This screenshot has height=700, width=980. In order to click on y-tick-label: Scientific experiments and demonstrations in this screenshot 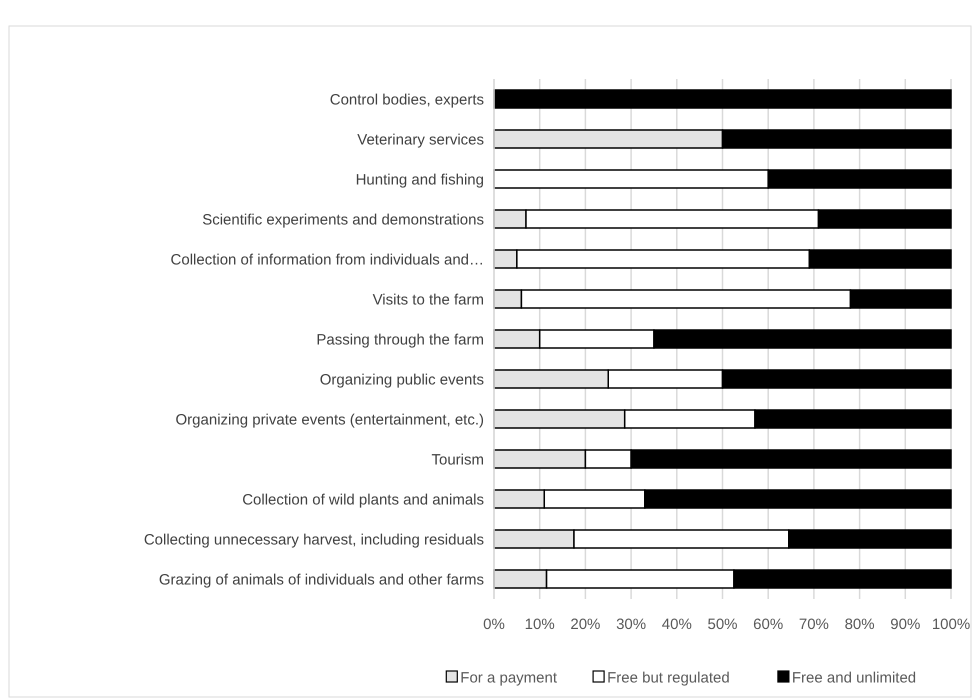, I will do `click(343, 219)`.